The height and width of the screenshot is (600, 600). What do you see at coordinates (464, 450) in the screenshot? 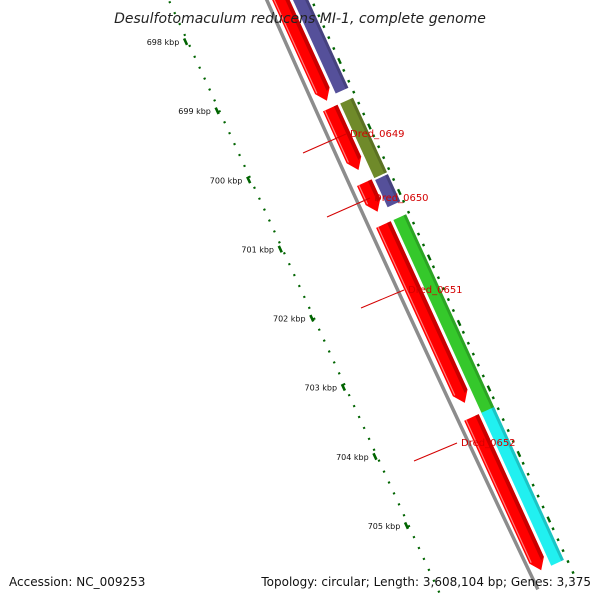
I see `gene-callout: Dred_0652` at bounding box center [464, 450].